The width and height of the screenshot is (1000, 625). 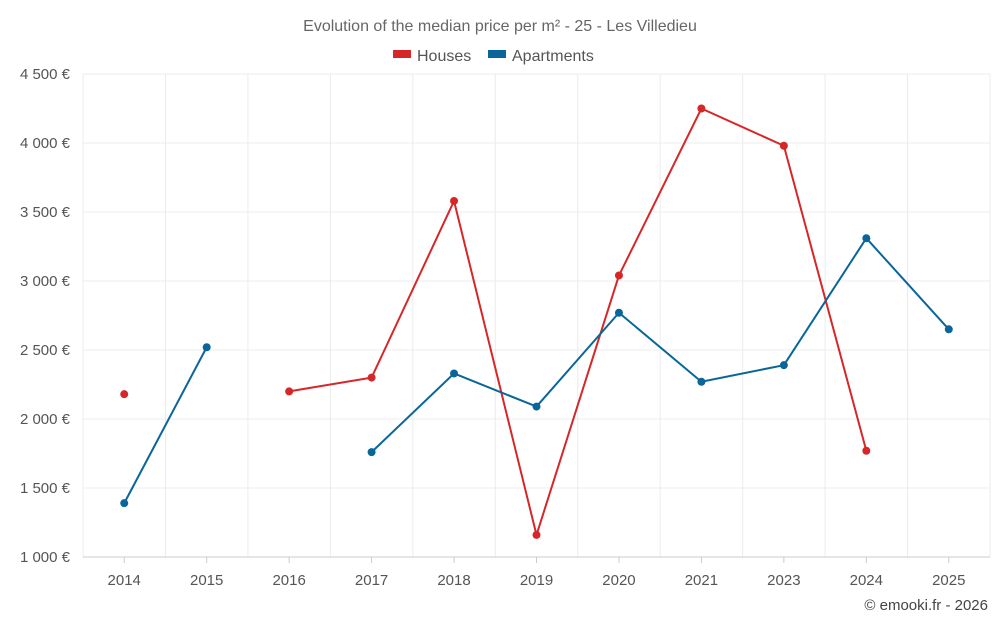 What do you see at coordinates (45, 557) in the screenshot?
I see `y-tick-label: 1 000 €` at bounding box center [45, 557].